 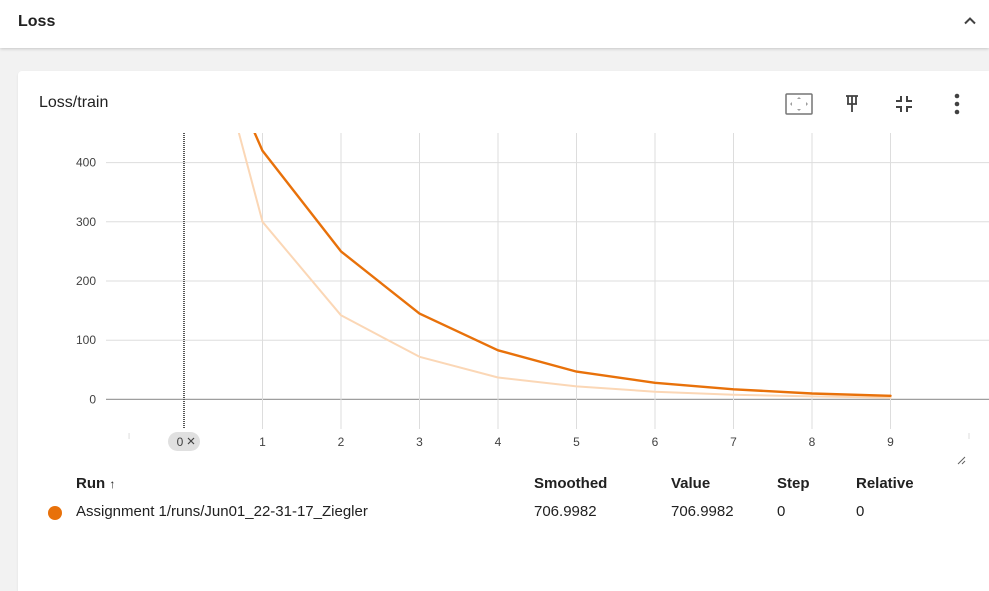 I want to click on fit-to-data-button, so click(x=799, y=104).